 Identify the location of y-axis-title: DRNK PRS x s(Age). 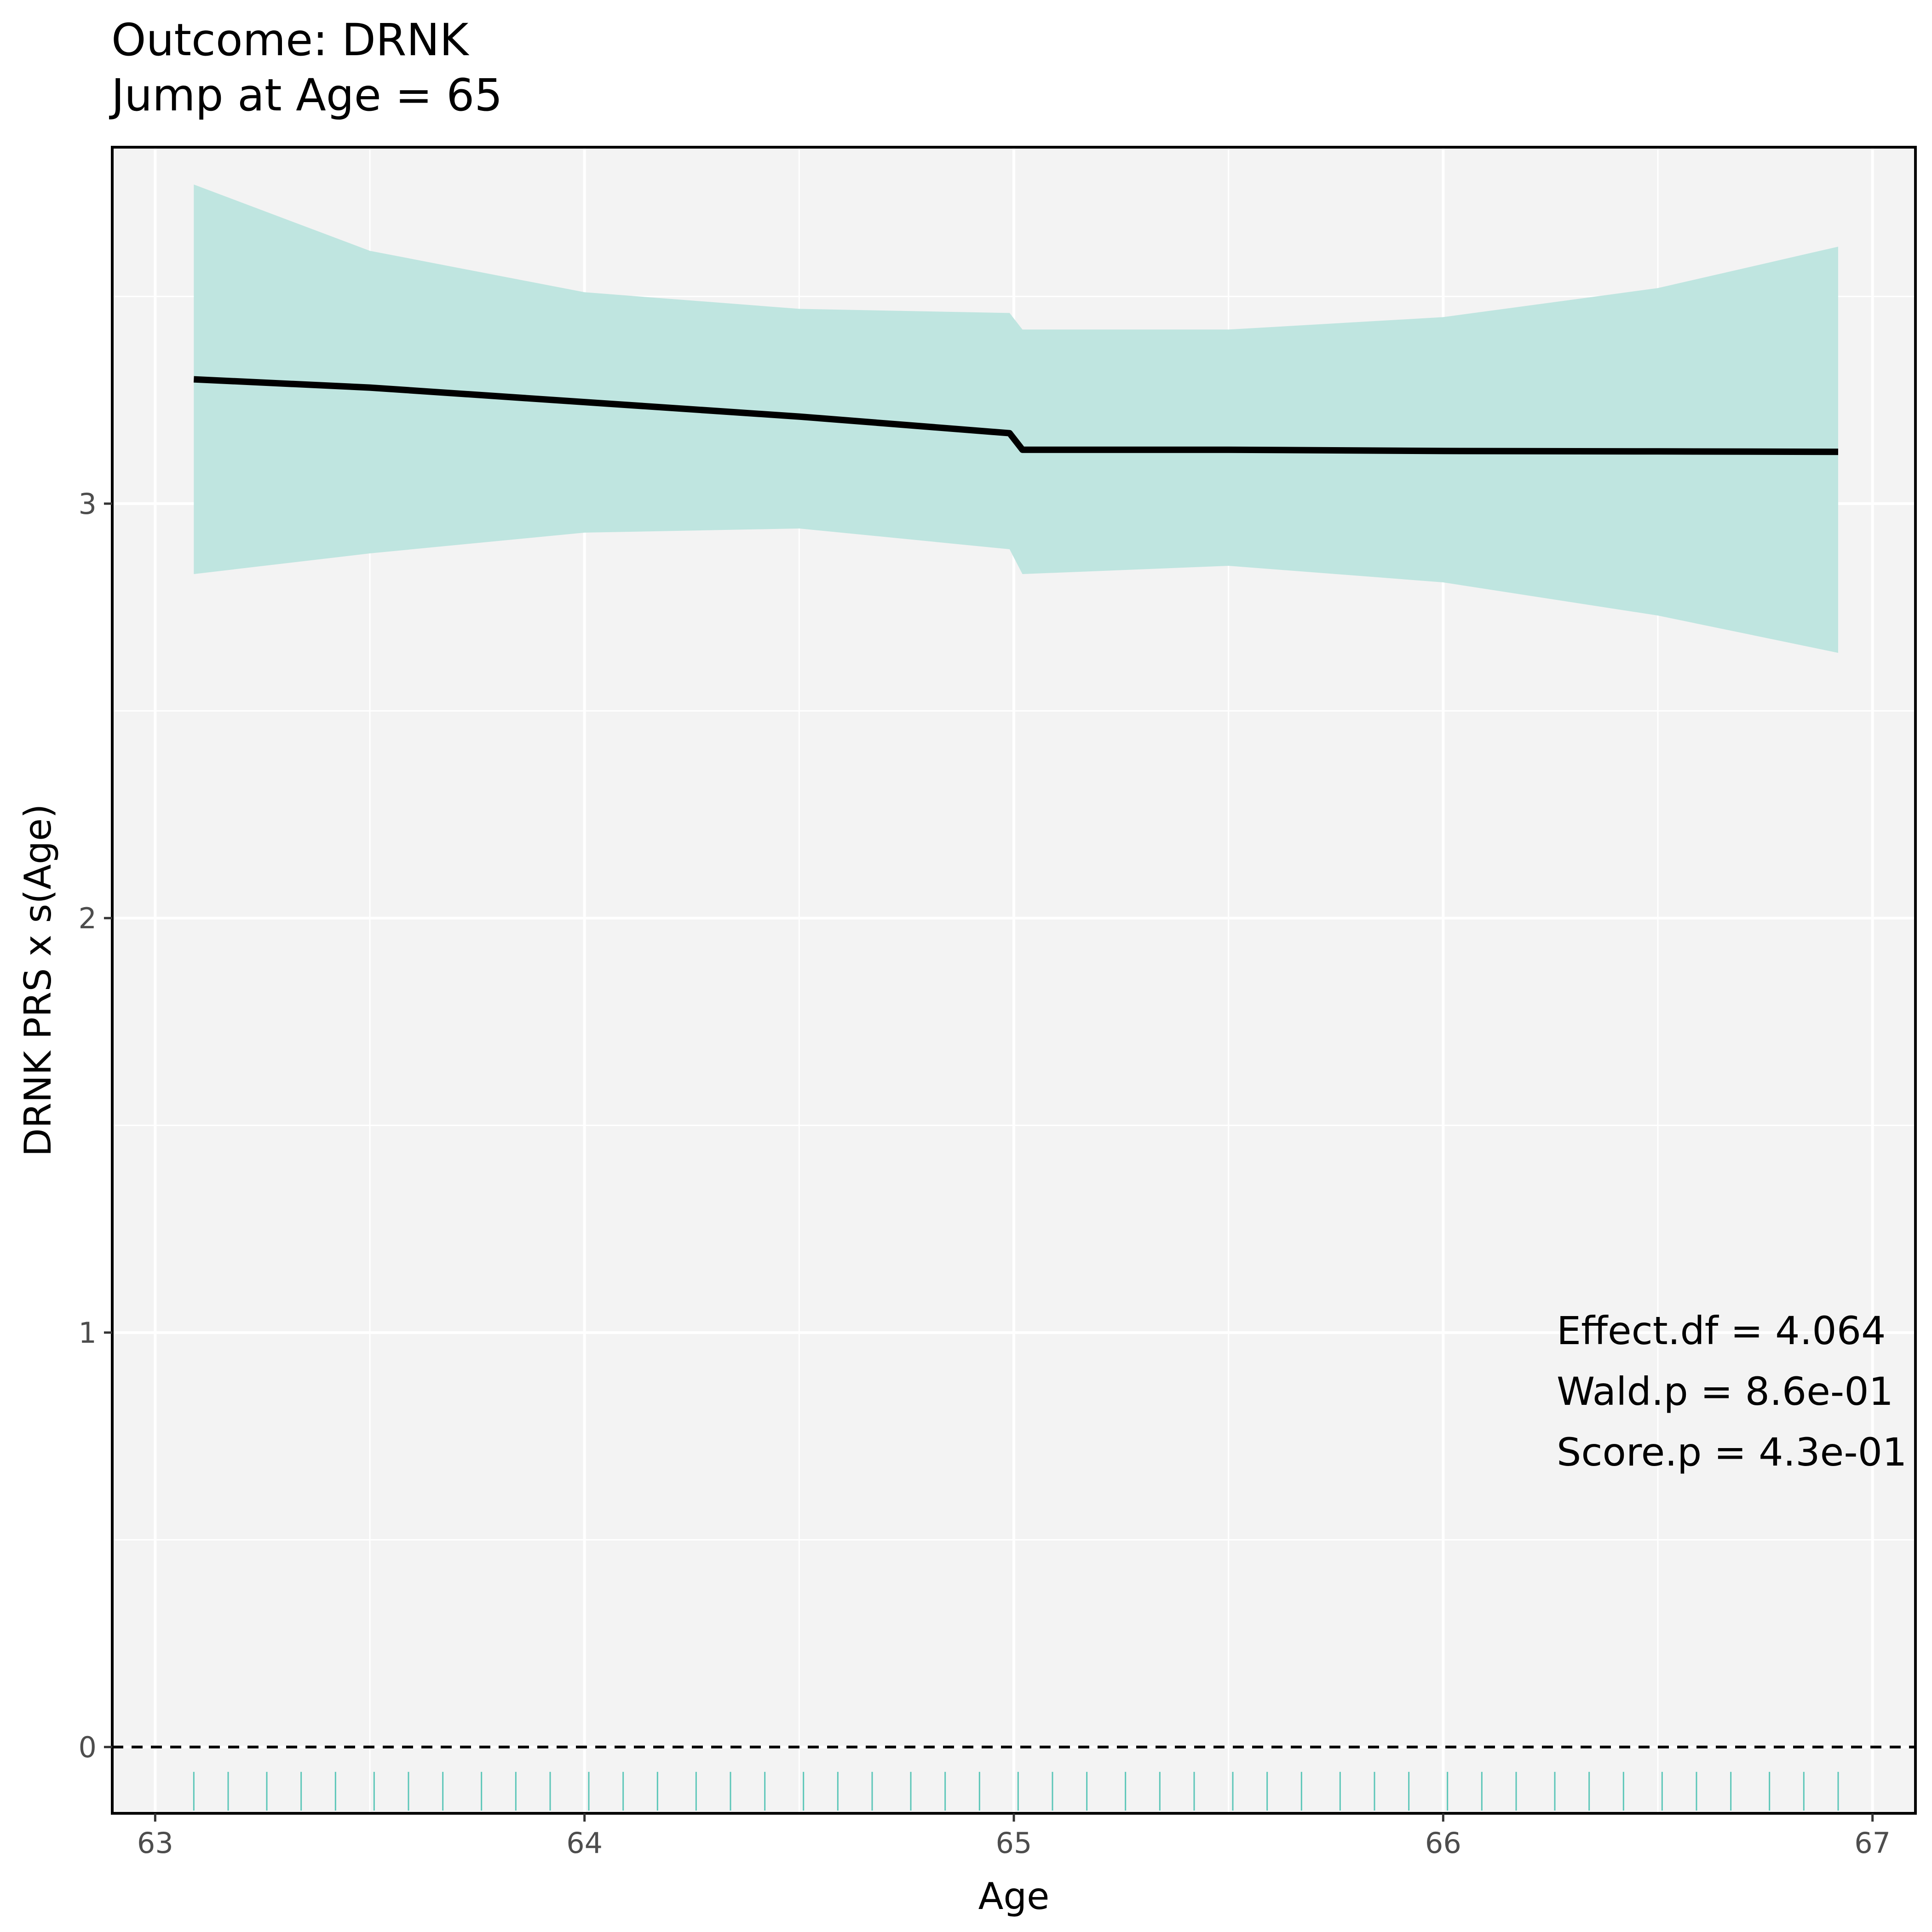
(38, 980).